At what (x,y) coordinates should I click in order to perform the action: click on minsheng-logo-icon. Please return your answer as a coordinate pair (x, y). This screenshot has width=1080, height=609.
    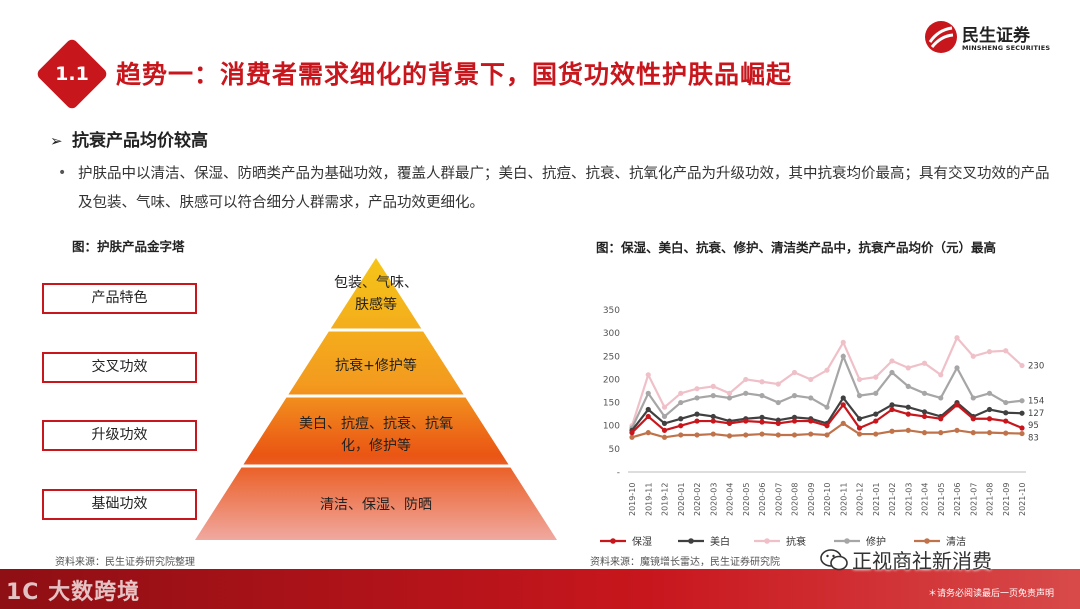
    Looking at the image, I should click on (941, 37).